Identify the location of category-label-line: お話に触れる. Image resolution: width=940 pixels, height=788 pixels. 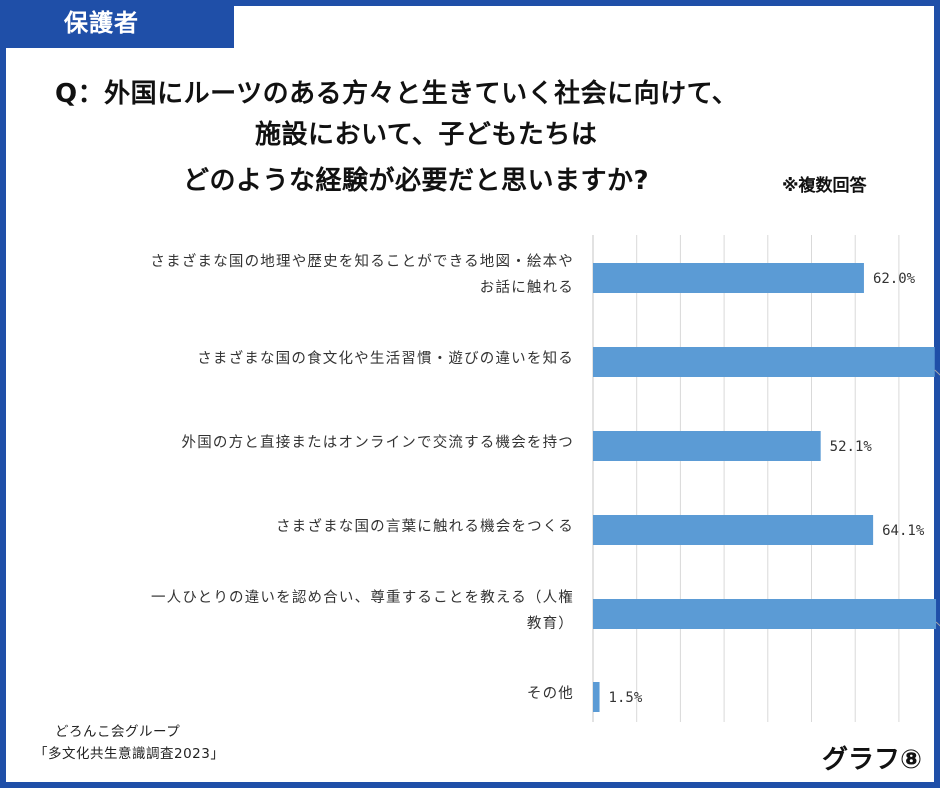
(526, 288).